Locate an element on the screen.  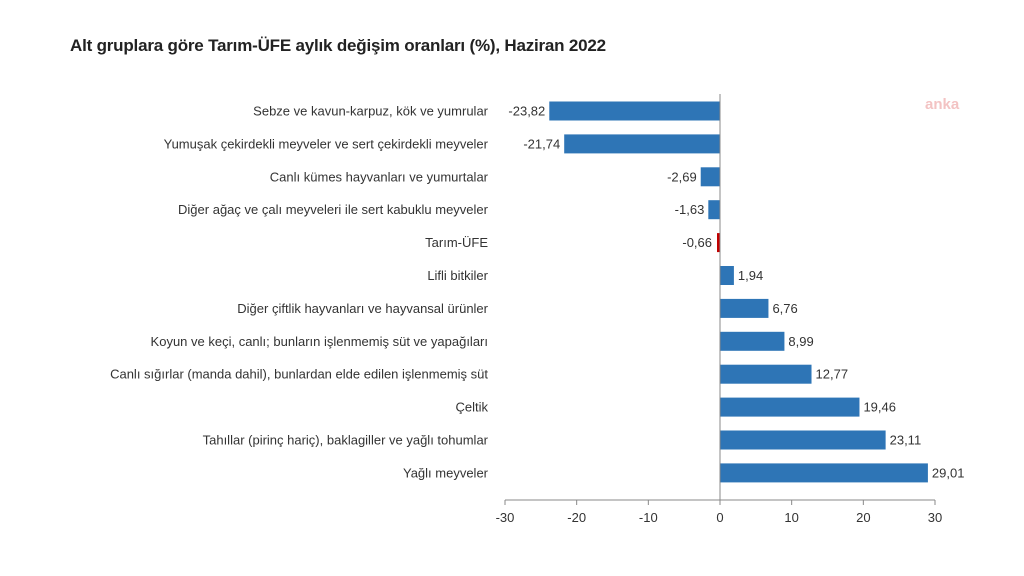
category-label: Lifli bitkiler is located at coordinates (457, 275).